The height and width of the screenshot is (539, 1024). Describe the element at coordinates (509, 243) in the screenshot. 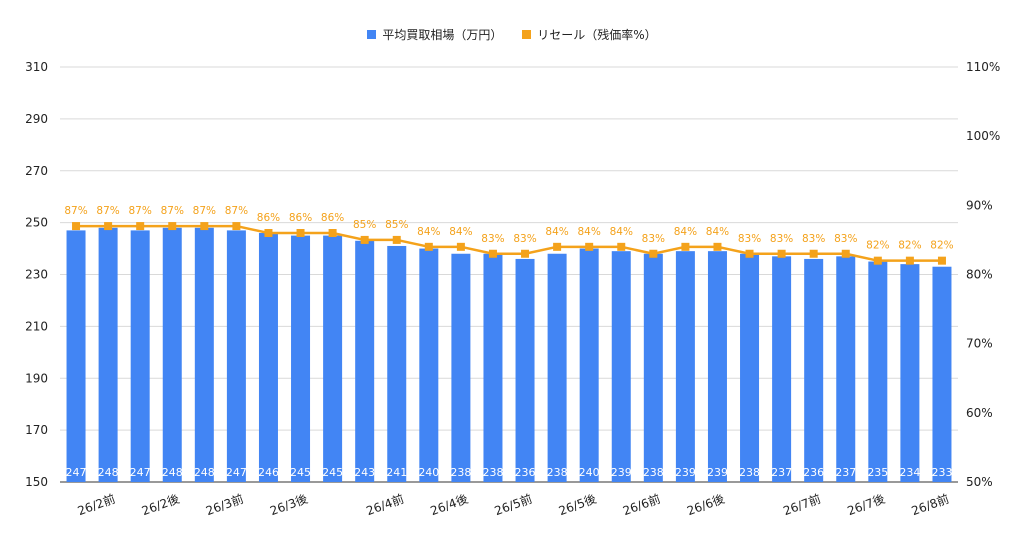

I see `resale-line` at that location.